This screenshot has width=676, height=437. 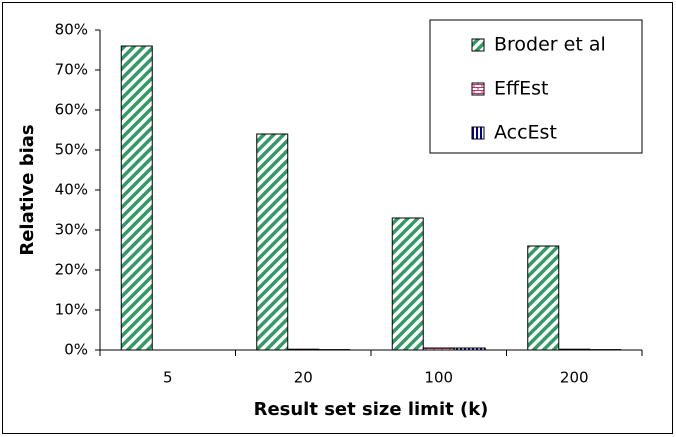 What do you see at coordinates (71, 70) in the screenshot?
I see `y-tick-label: 70%` at bounding box center [71, 70].